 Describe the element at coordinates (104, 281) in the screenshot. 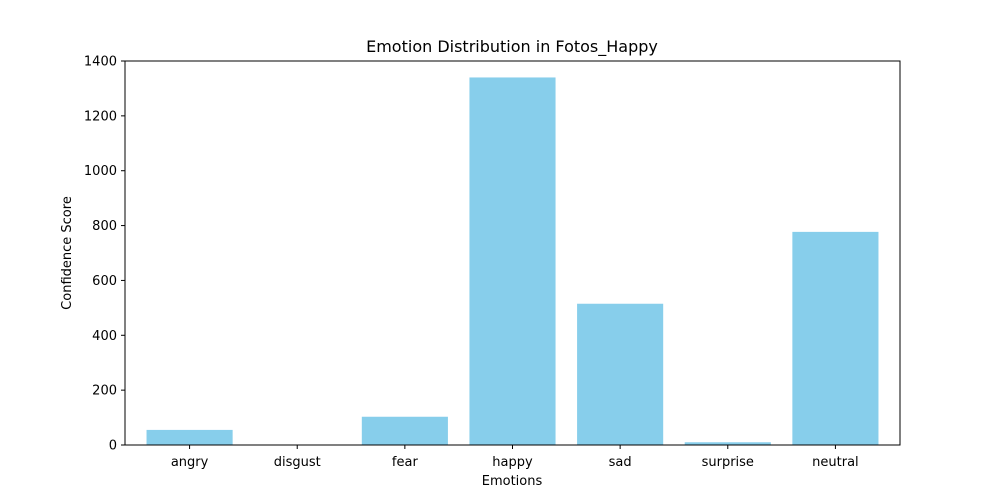

I see `y-tick-label: 600` at that location.